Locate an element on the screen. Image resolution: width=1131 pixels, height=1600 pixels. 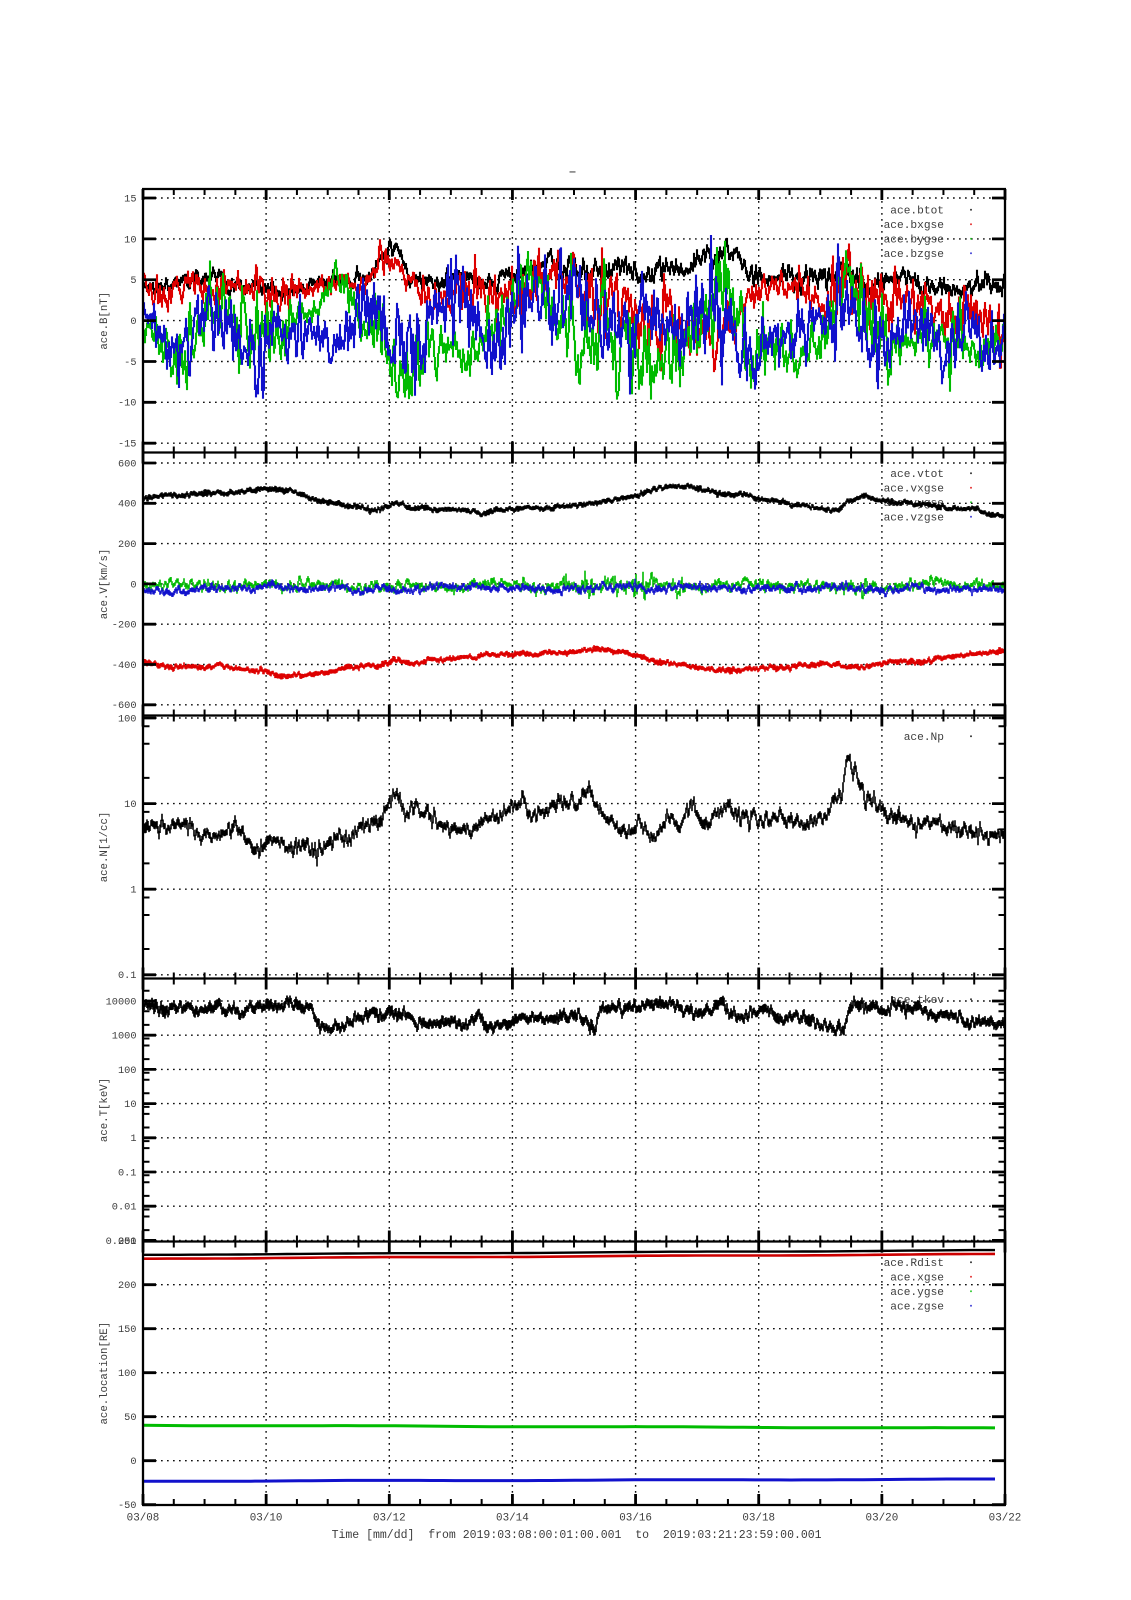
svg-text: -15 is located at coordinates (127, 445).